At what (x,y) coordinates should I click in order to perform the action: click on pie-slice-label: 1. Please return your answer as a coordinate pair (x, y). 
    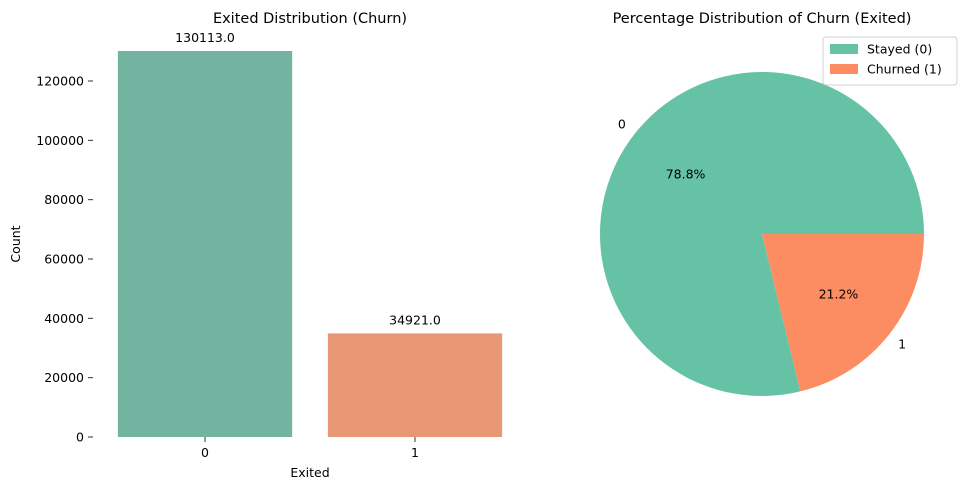
    Looking at the image, I should click on (902, 344).